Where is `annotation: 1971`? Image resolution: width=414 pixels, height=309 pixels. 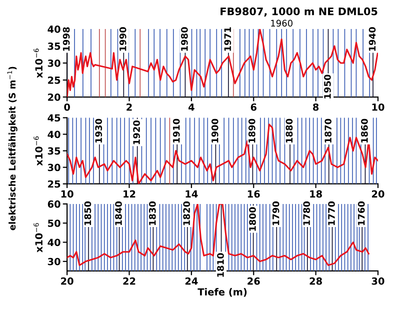 annotation: 1971 is located at coordinates (228, 39).